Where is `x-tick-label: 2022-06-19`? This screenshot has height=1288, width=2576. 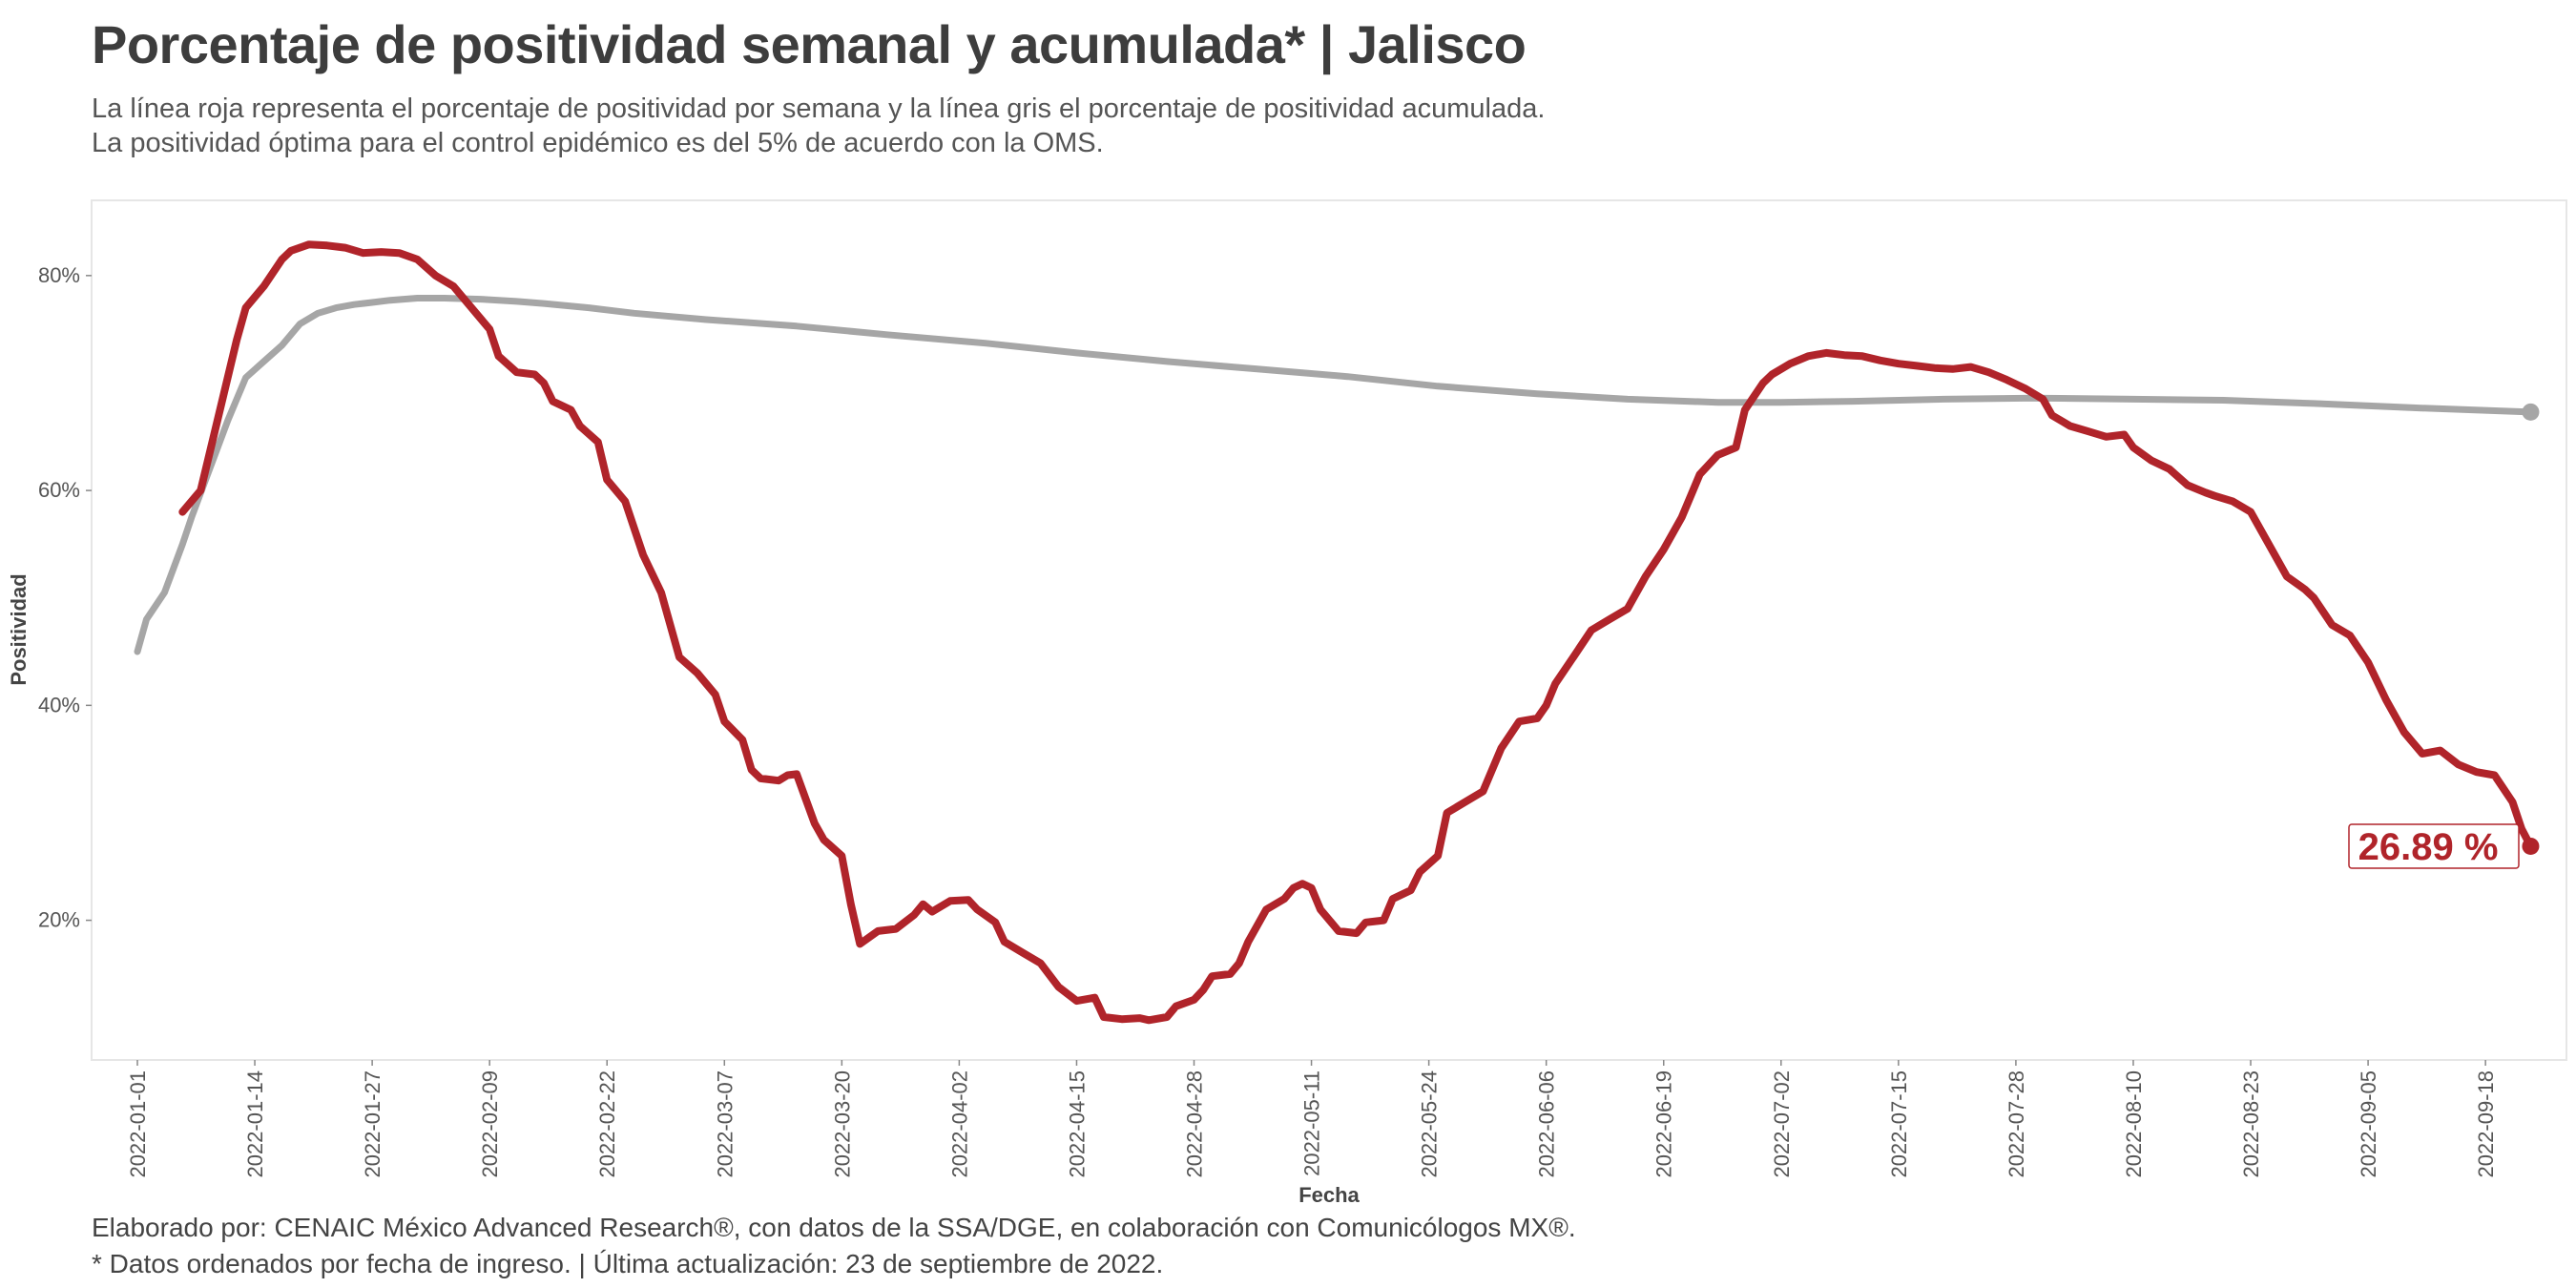 x-tick-label: 2022-06-19 is located at coordinates (1664, 1124).